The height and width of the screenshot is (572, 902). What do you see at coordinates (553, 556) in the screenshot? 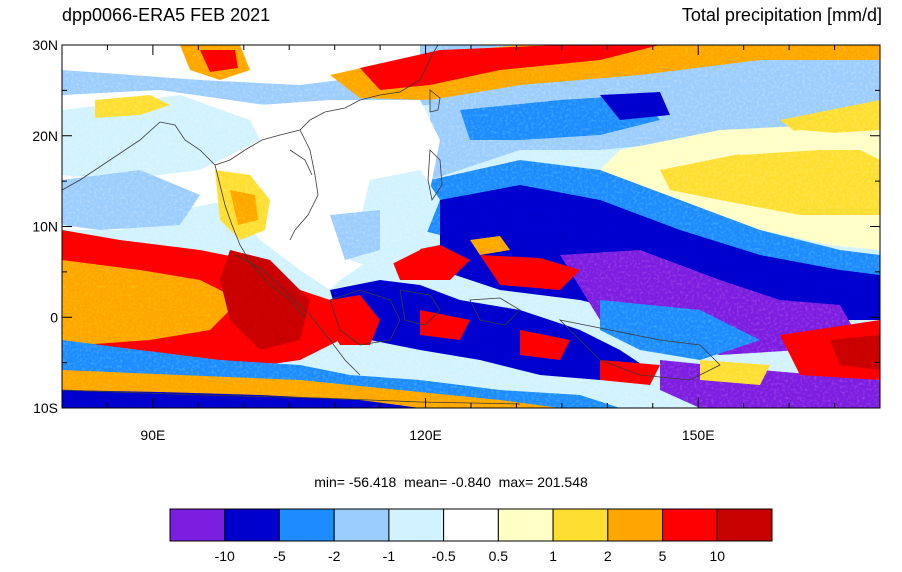
I see `colorbar-label: 1` at bounding box center [553, 556].